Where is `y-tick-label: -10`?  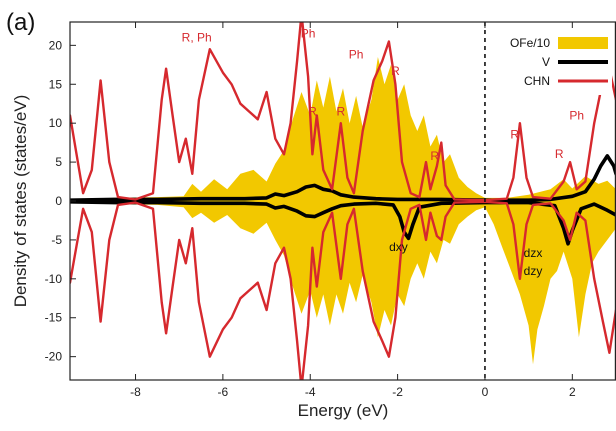 y-tick-label: -10 is located at coordinates (54, 279).